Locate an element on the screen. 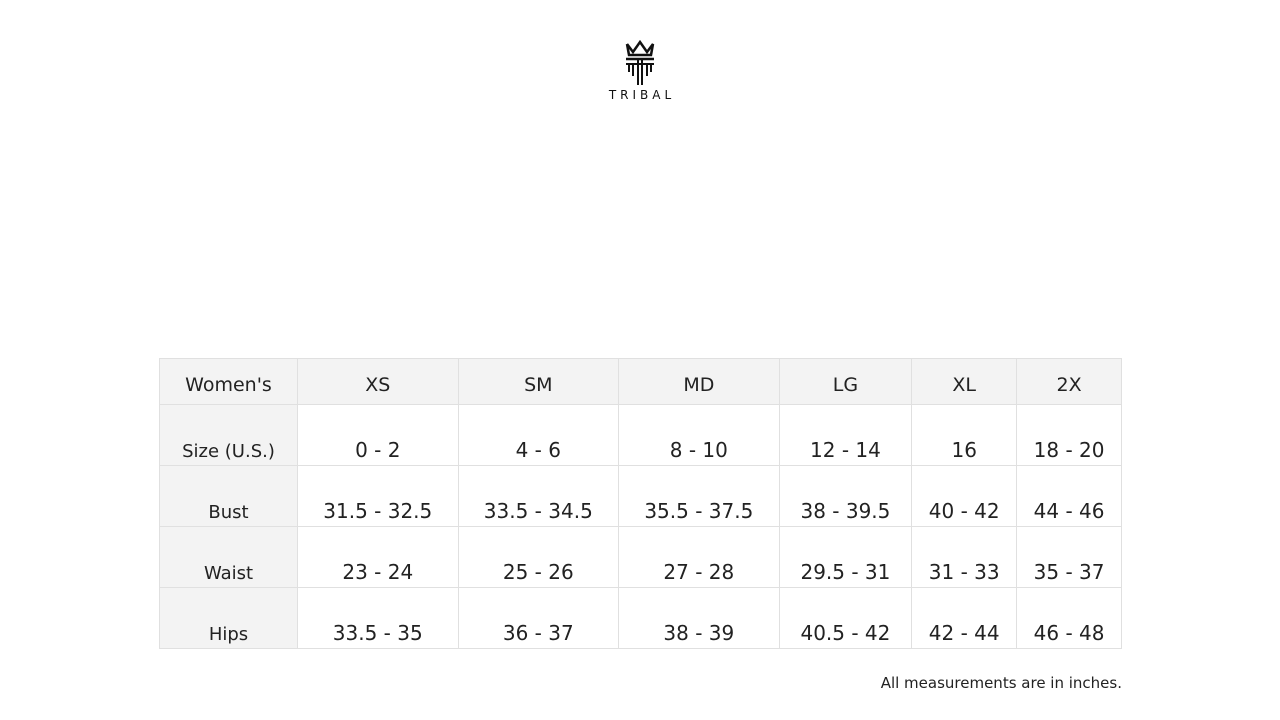 The width and height of the screenshot is (1280, 720). column-header: MD is located at coordinates (699, 381).